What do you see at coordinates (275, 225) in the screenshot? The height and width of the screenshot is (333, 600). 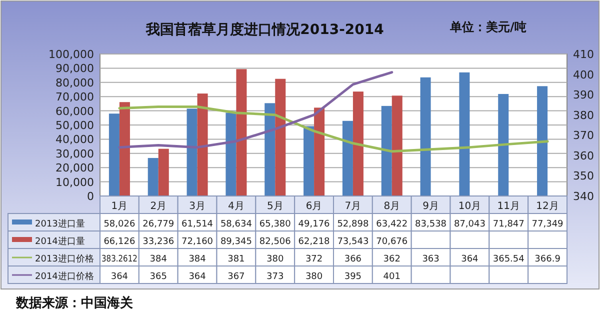 I see `data-label: 65,380` at bounding box center [275, 225].